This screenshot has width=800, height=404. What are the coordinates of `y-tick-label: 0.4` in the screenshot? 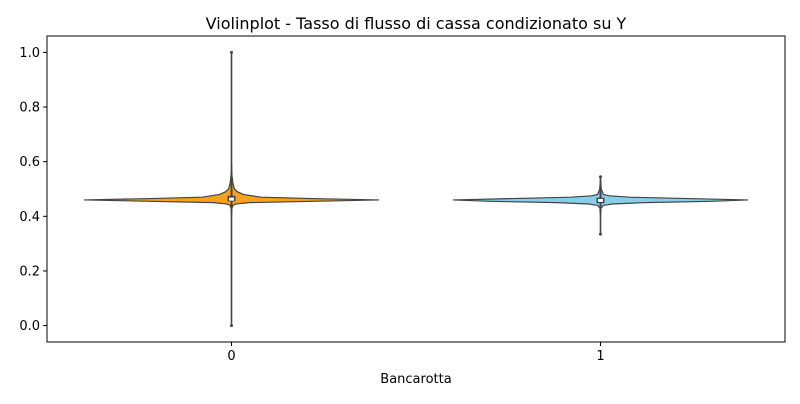 It's located at (29, 217).